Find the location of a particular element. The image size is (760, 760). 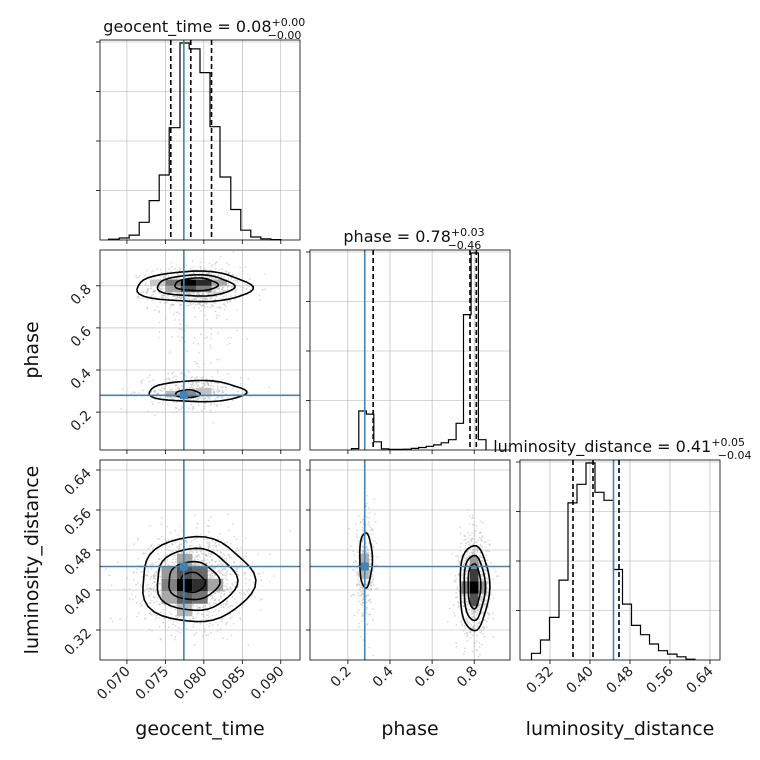

x-tick-label-geocent_time: 0.090 is located at coordinates (268, 684).